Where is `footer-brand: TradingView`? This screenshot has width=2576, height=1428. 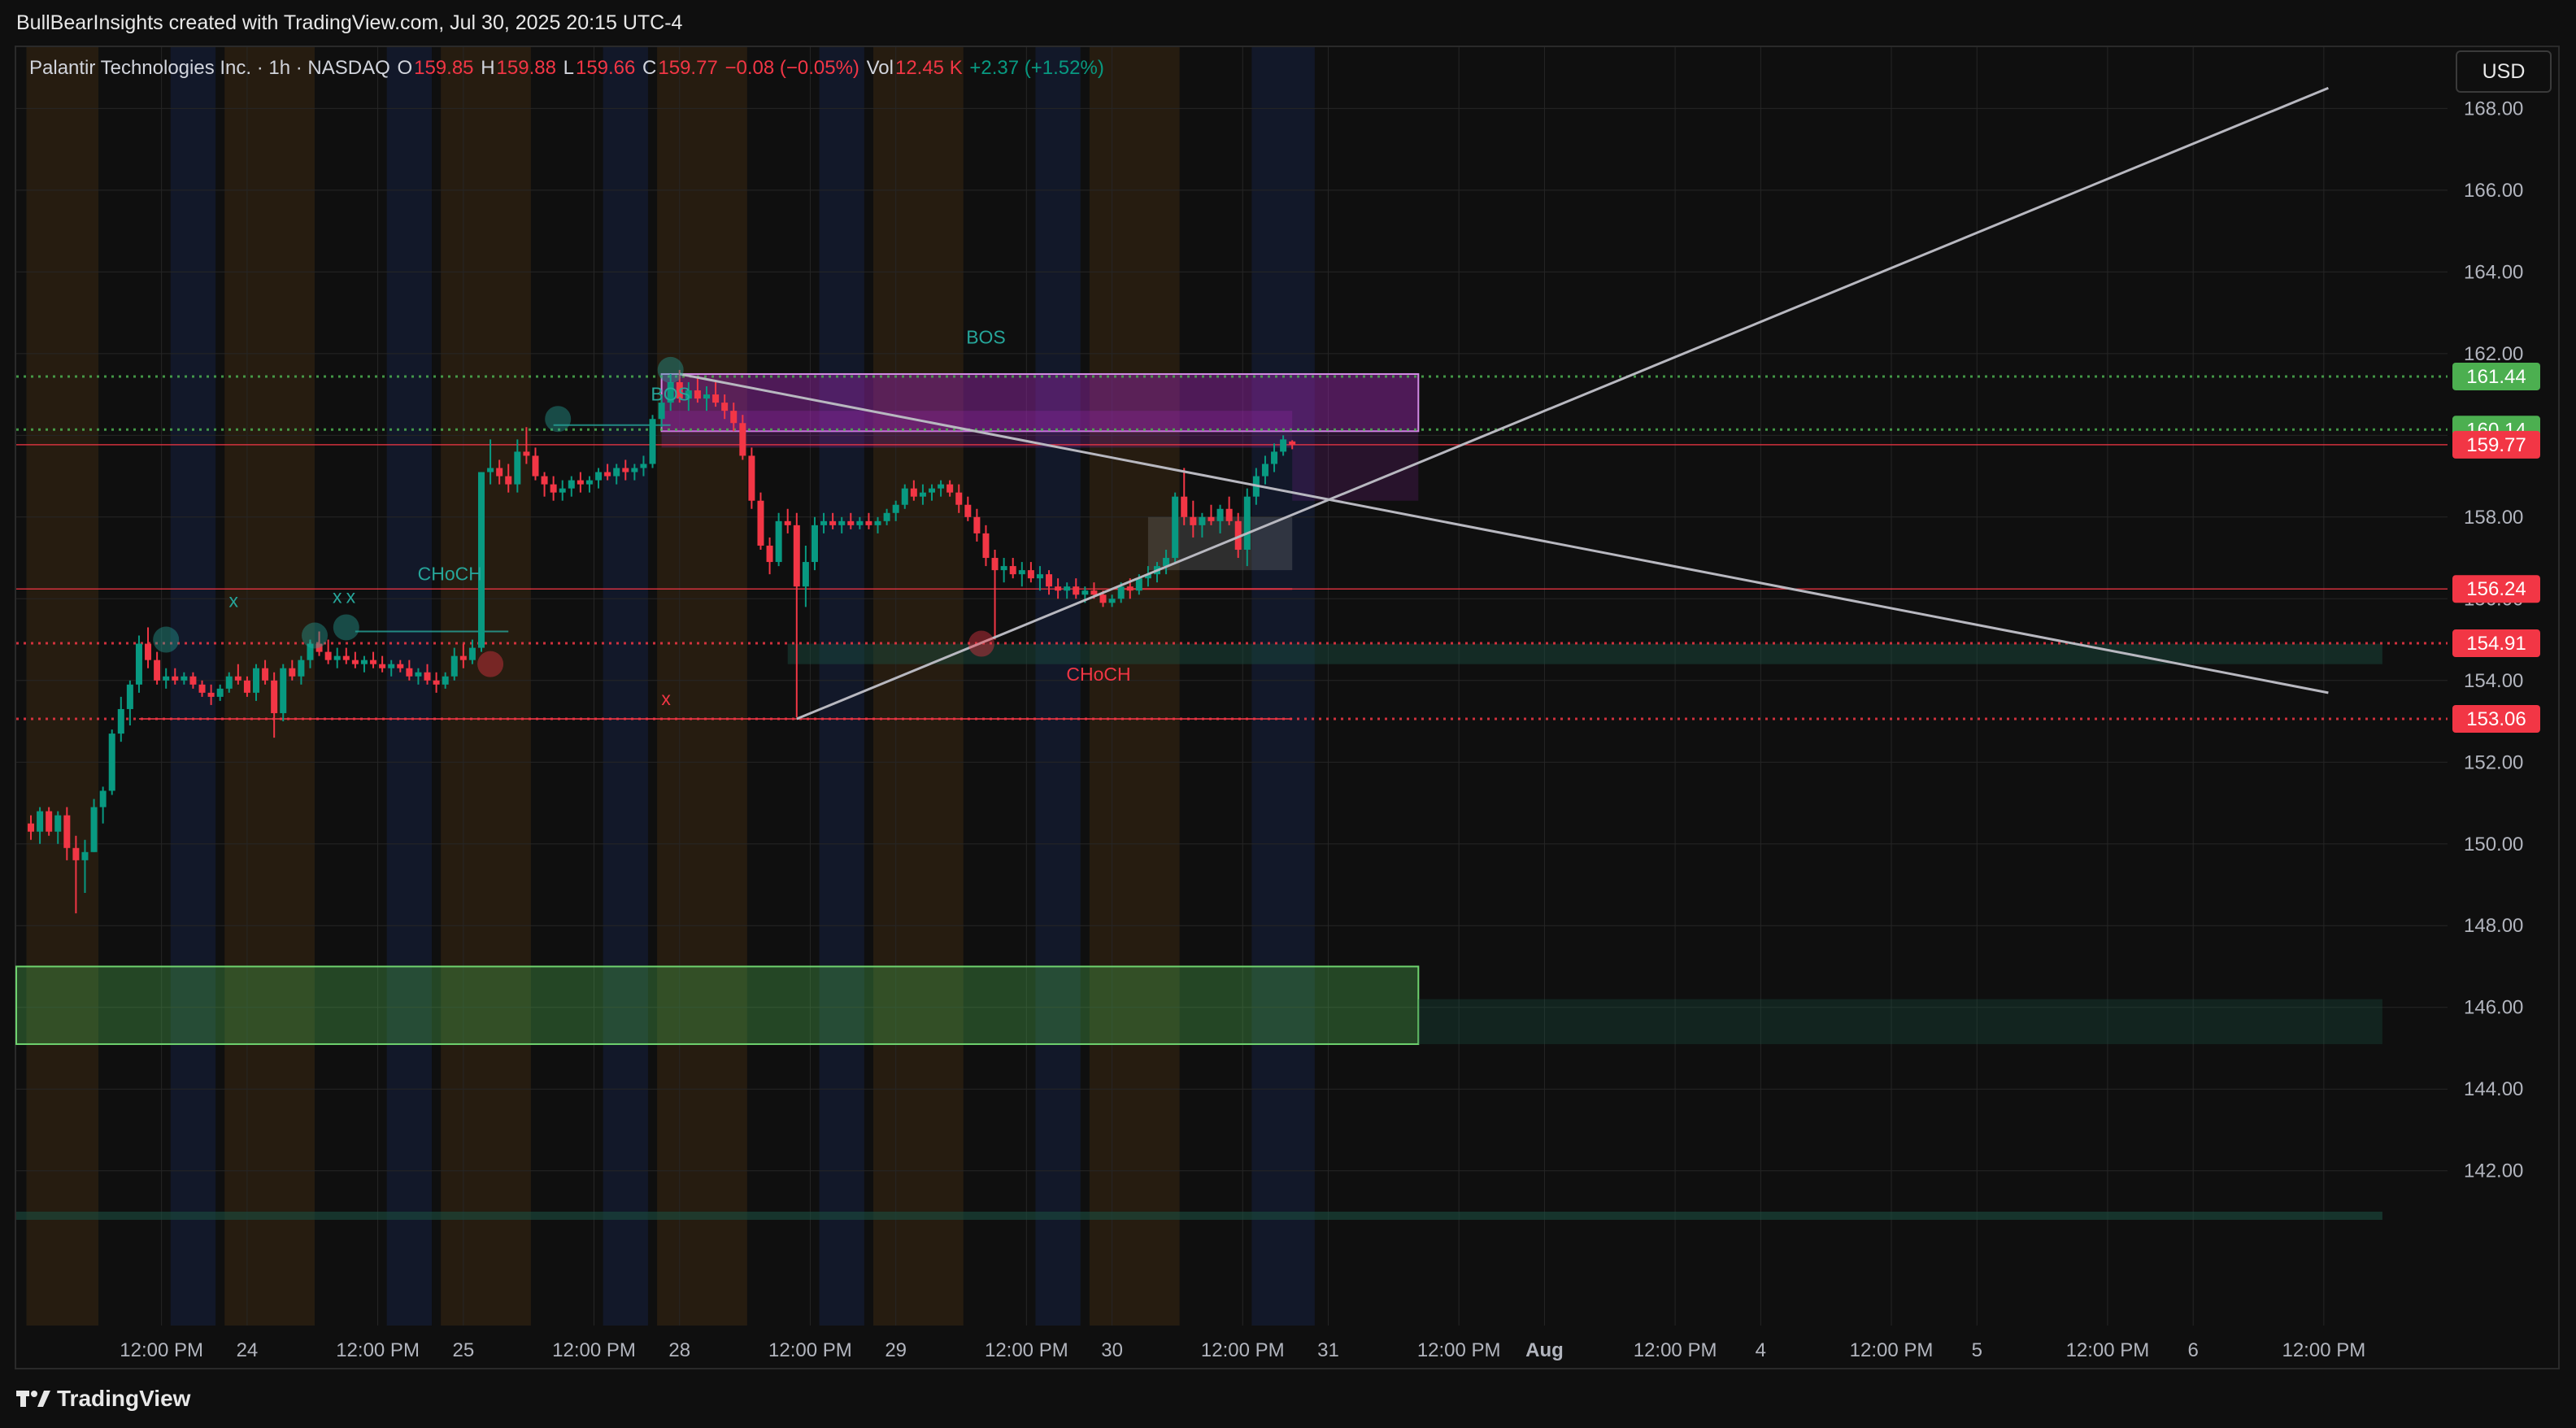 footer-brand: TradingView is located at coordinates (103, 1398).